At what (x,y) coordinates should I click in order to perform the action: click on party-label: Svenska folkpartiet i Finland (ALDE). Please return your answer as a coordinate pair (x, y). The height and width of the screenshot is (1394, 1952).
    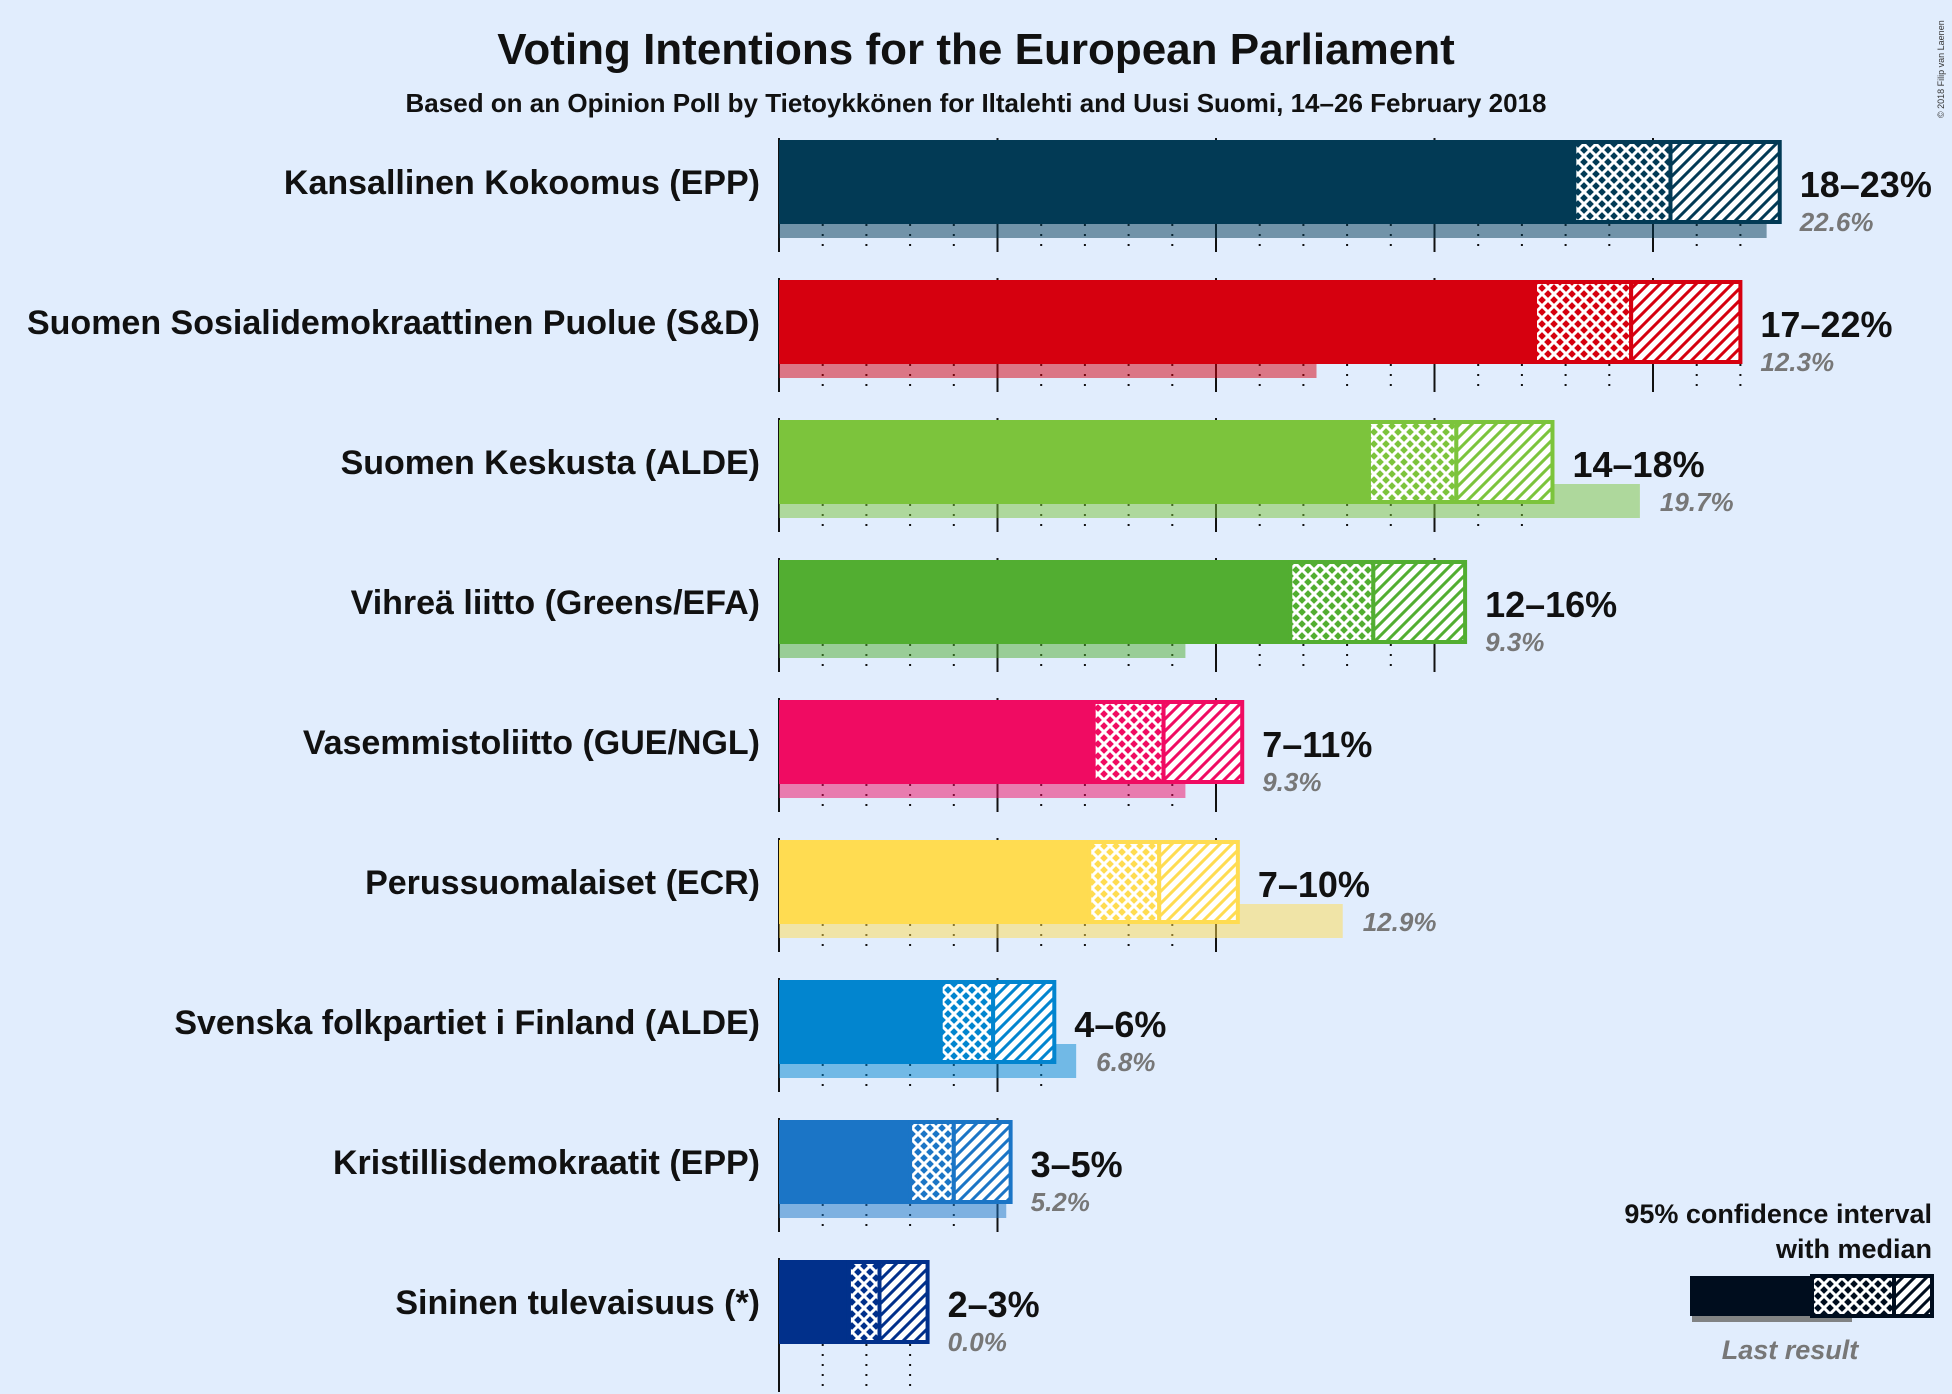
    Looking at the image, I should click on (467, 1023).